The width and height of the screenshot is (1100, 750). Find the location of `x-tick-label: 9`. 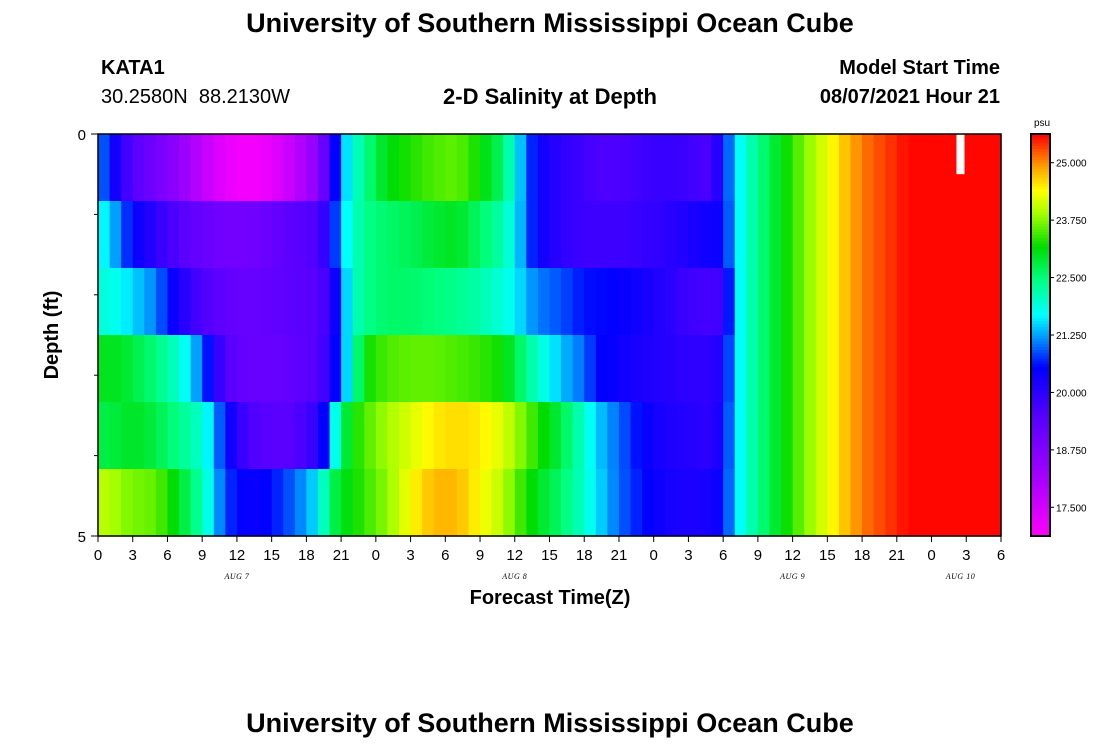

x-tick-label: 9 is located at coordinates (202, 555).